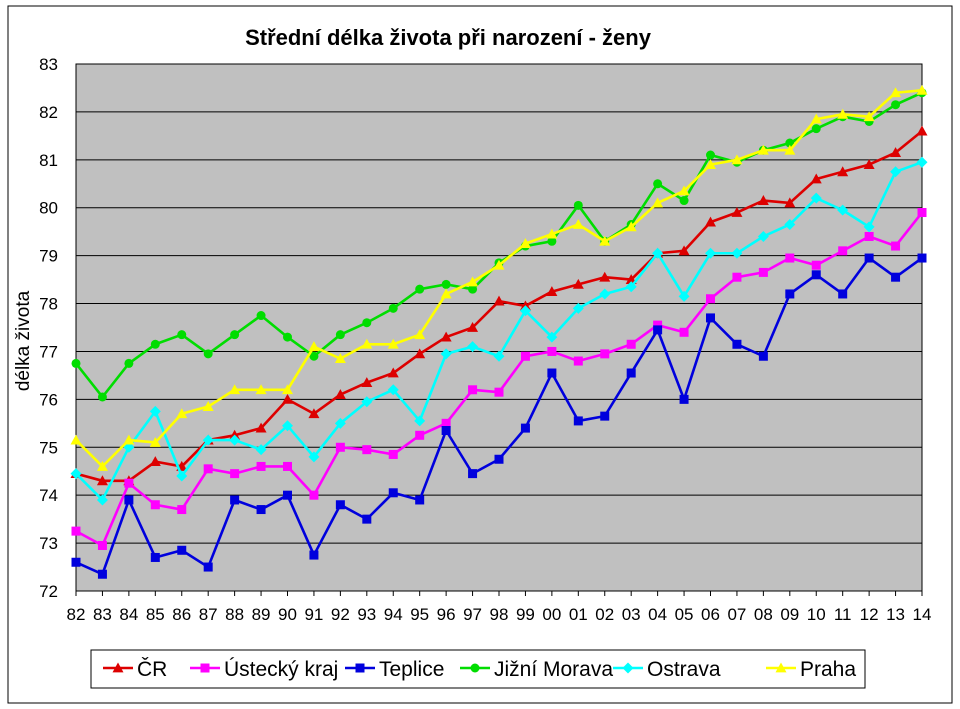 This screenshot has height=709, width=960. What do you see at coordinates (922, 614) in the screenshot?
I see `x-tick-label: 14` at bounding box center [922, 614].